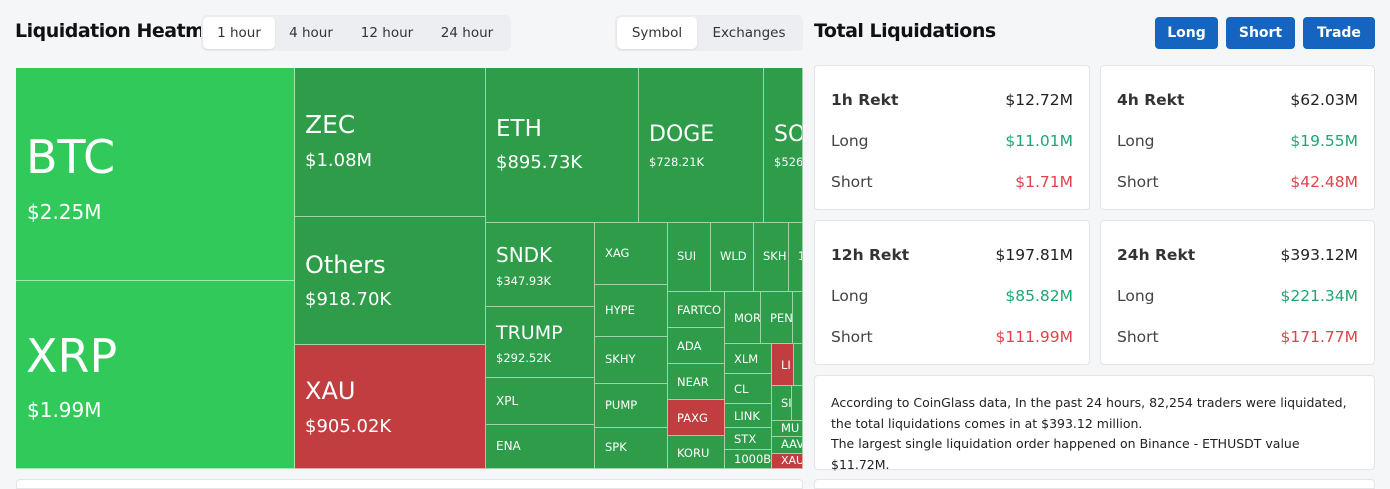 Image resolution: width=1390 pixels, height=489 pixels. What do you see at coordinates (792, 444) in the screenshot?
I see `tile-symbol: AAV` at bounding box center [792, 444].